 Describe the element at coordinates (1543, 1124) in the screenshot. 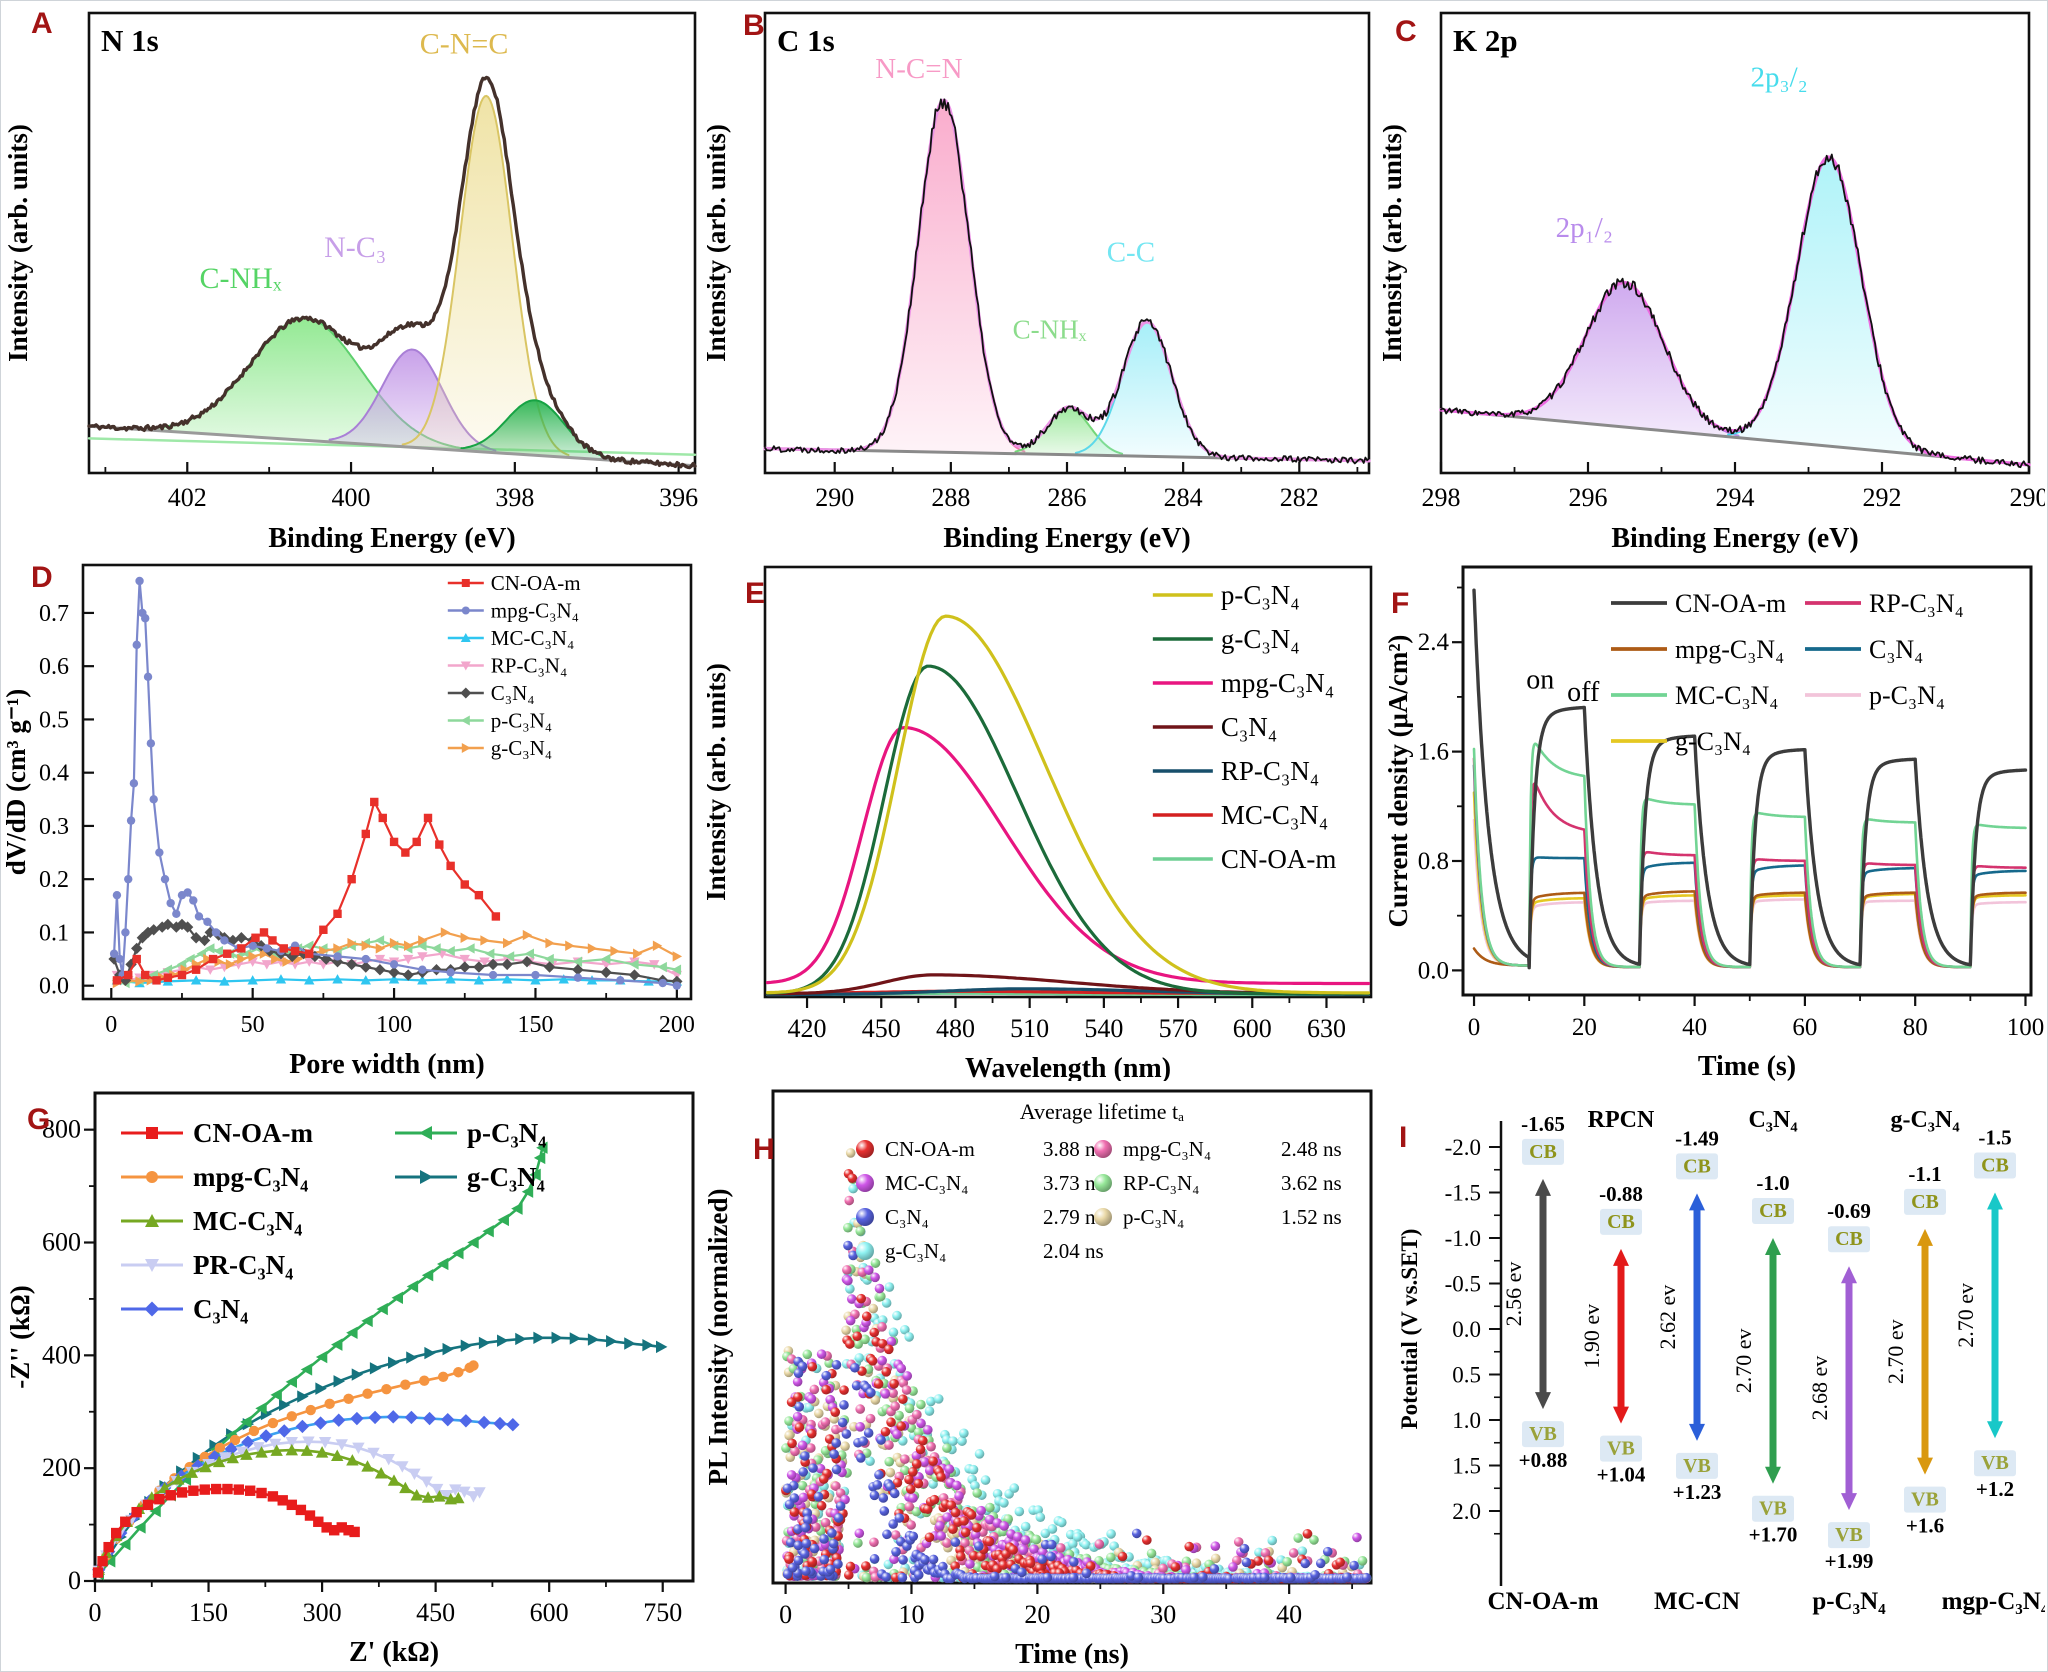

I see `svg-text: -1.65` at that location.